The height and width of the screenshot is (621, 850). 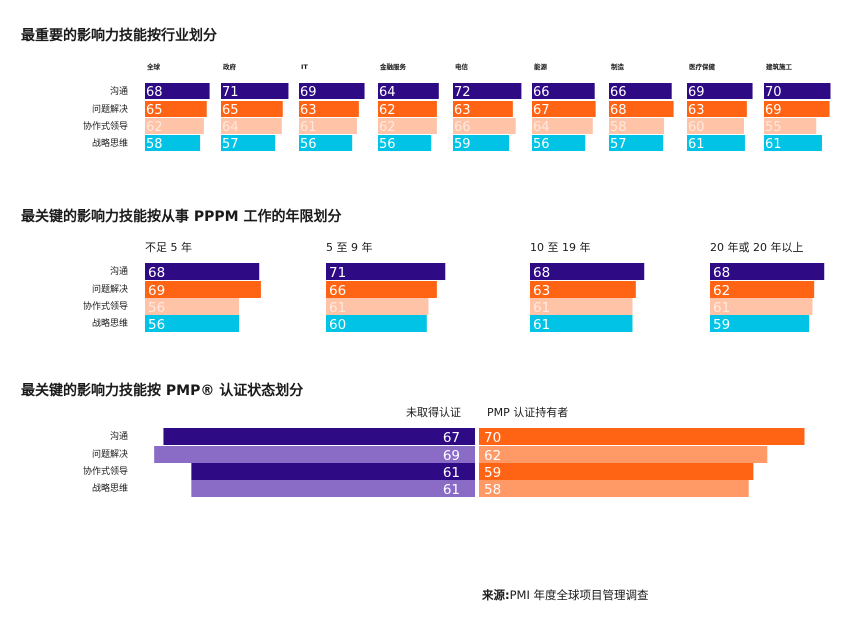 I want to click on chart3-title: 最关键的影响力技能按 PMP® 认证状态划分, so click(x=162, y=391).